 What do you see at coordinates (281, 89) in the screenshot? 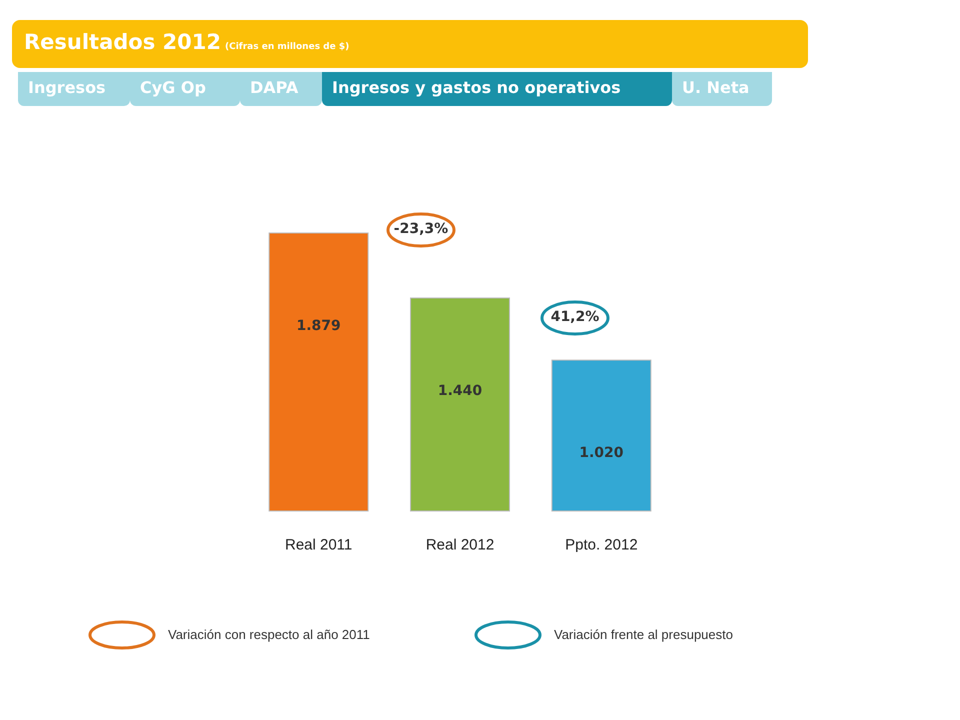
I see `text: DAPA` at bounding box center [281, 89].